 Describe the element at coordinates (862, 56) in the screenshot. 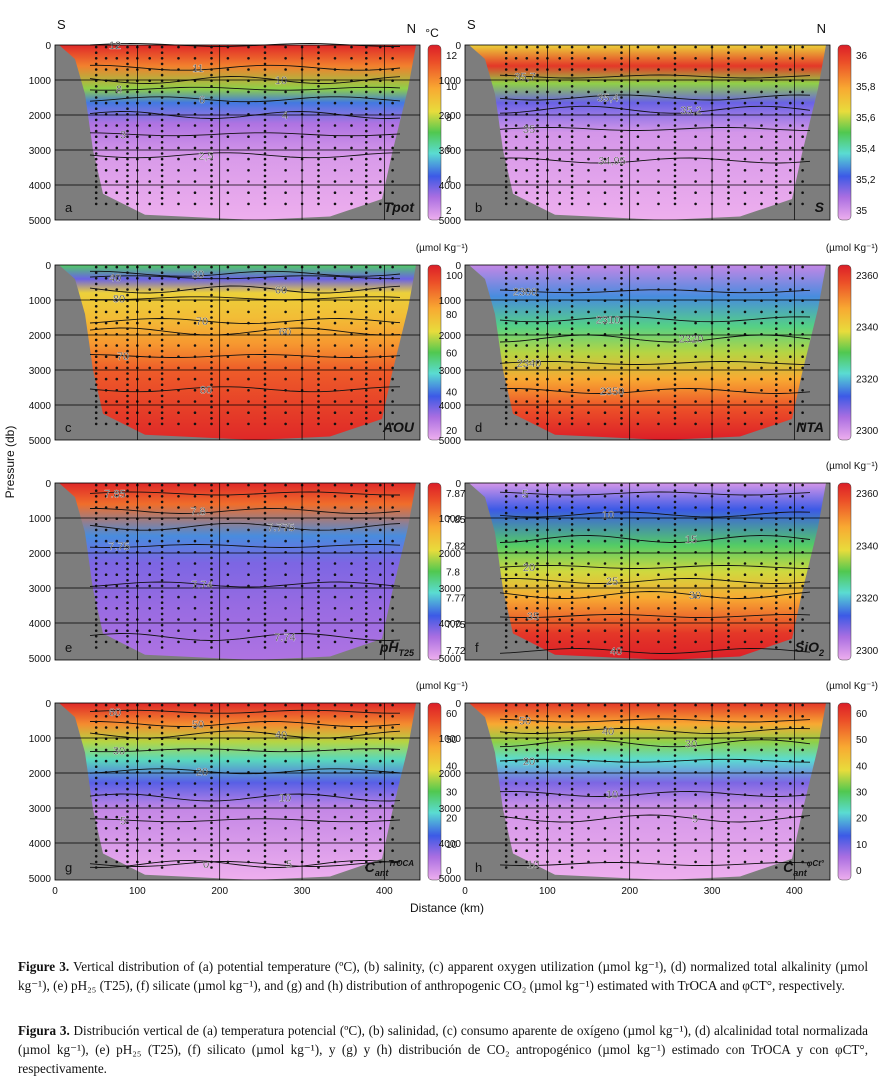

I see `colorbar-tick-label: 36` at that location.